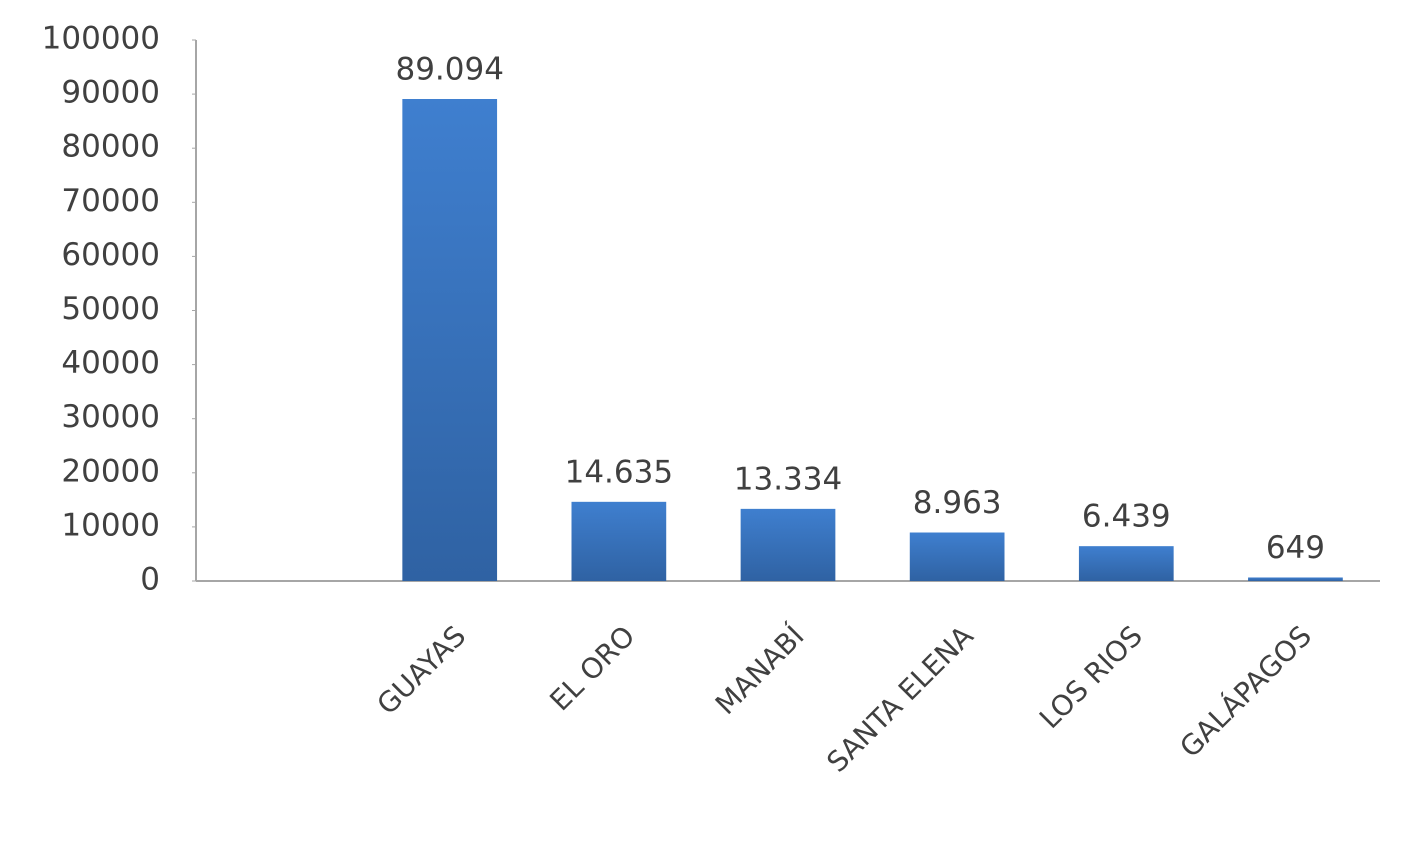  Describe the element at coordinates (899, 698) in the screenshot. I see `x-tick-label: SANTA ELENA` at that location.